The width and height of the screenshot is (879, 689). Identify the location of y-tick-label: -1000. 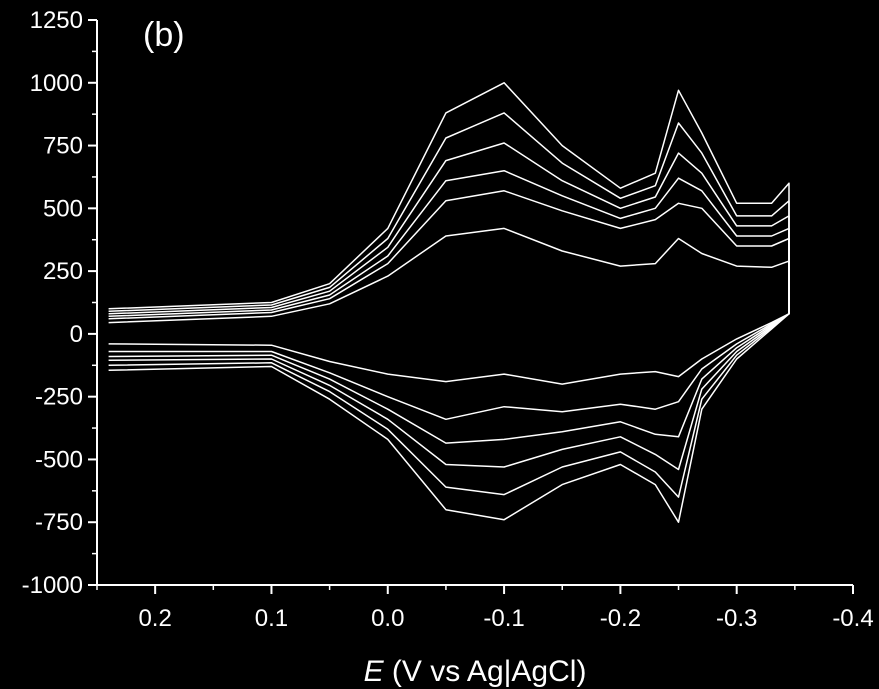
(52, 585).